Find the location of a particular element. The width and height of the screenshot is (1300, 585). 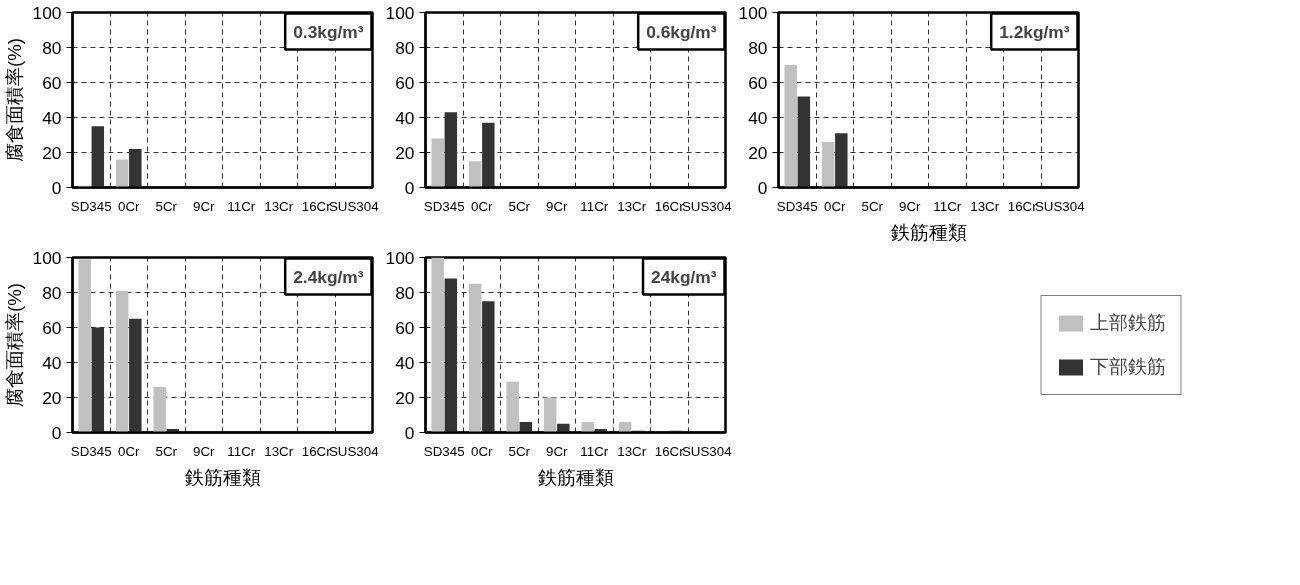

text: 24kg/m³ is located at coordinates (684, 276).